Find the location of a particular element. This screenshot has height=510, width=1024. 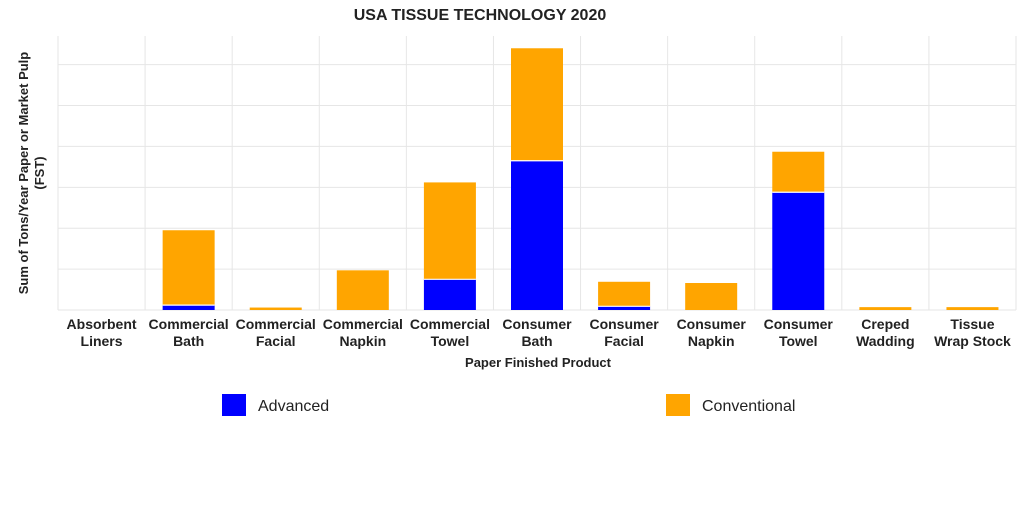

bar-conventional-creped-wadding is located at coordinates (885, 308).